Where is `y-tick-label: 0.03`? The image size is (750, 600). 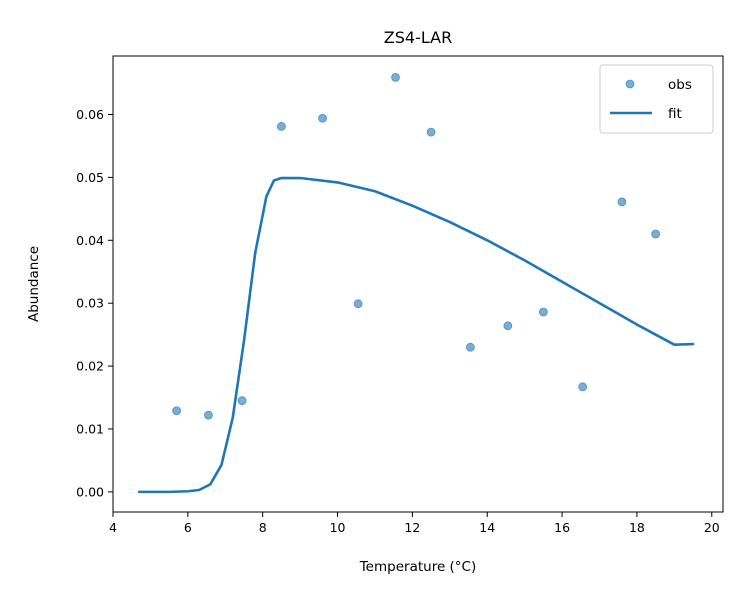 y-tick-label: 0.03 is located at coordinates (90, 303).